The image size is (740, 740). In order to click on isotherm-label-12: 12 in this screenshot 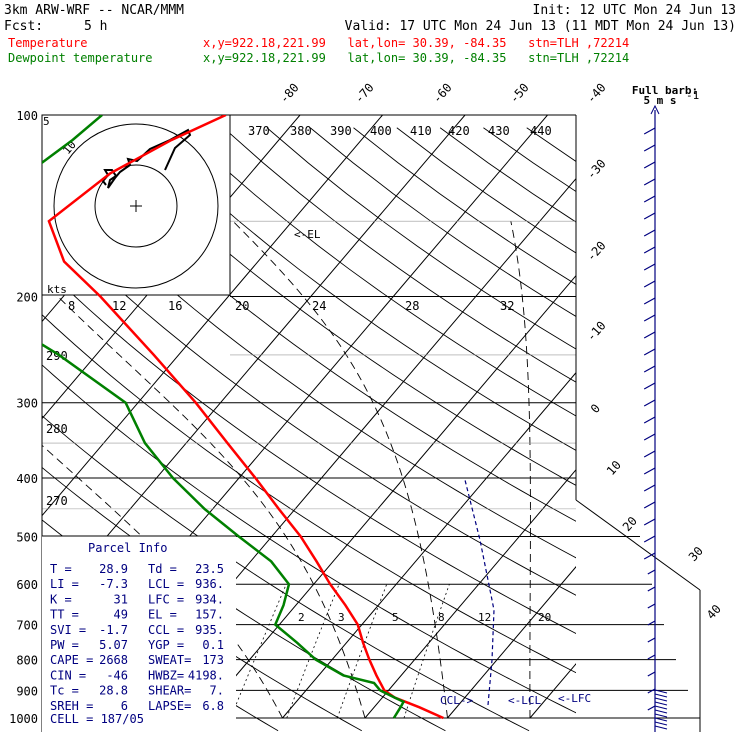, I will do `click(119, 306)`.